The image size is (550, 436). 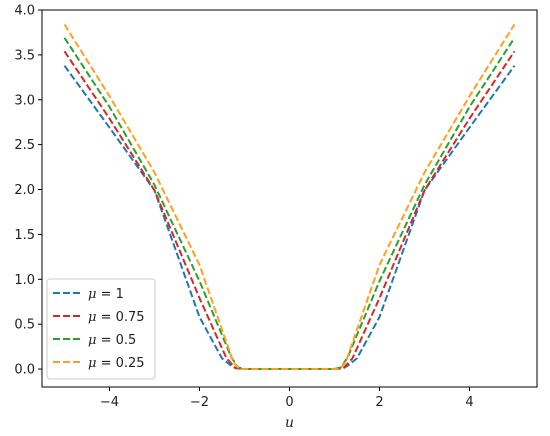 I want to click on legend-value: = 0.5, so click(x=116, y=340).